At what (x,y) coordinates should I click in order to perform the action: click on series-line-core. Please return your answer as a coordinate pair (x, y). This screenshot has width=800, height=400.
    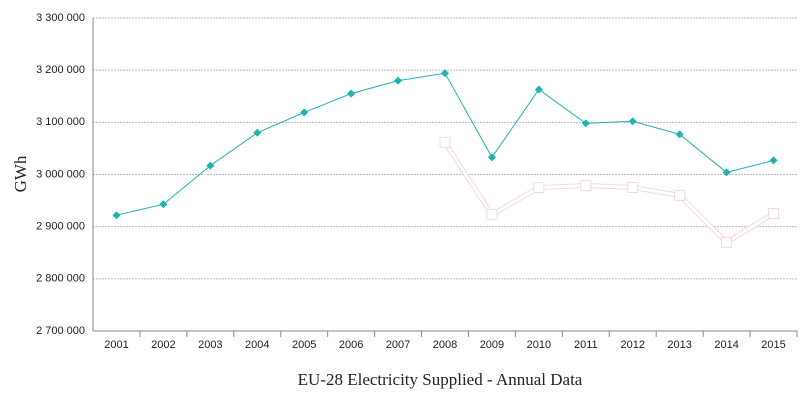
    Looking at the image, I should click on (609, 193).